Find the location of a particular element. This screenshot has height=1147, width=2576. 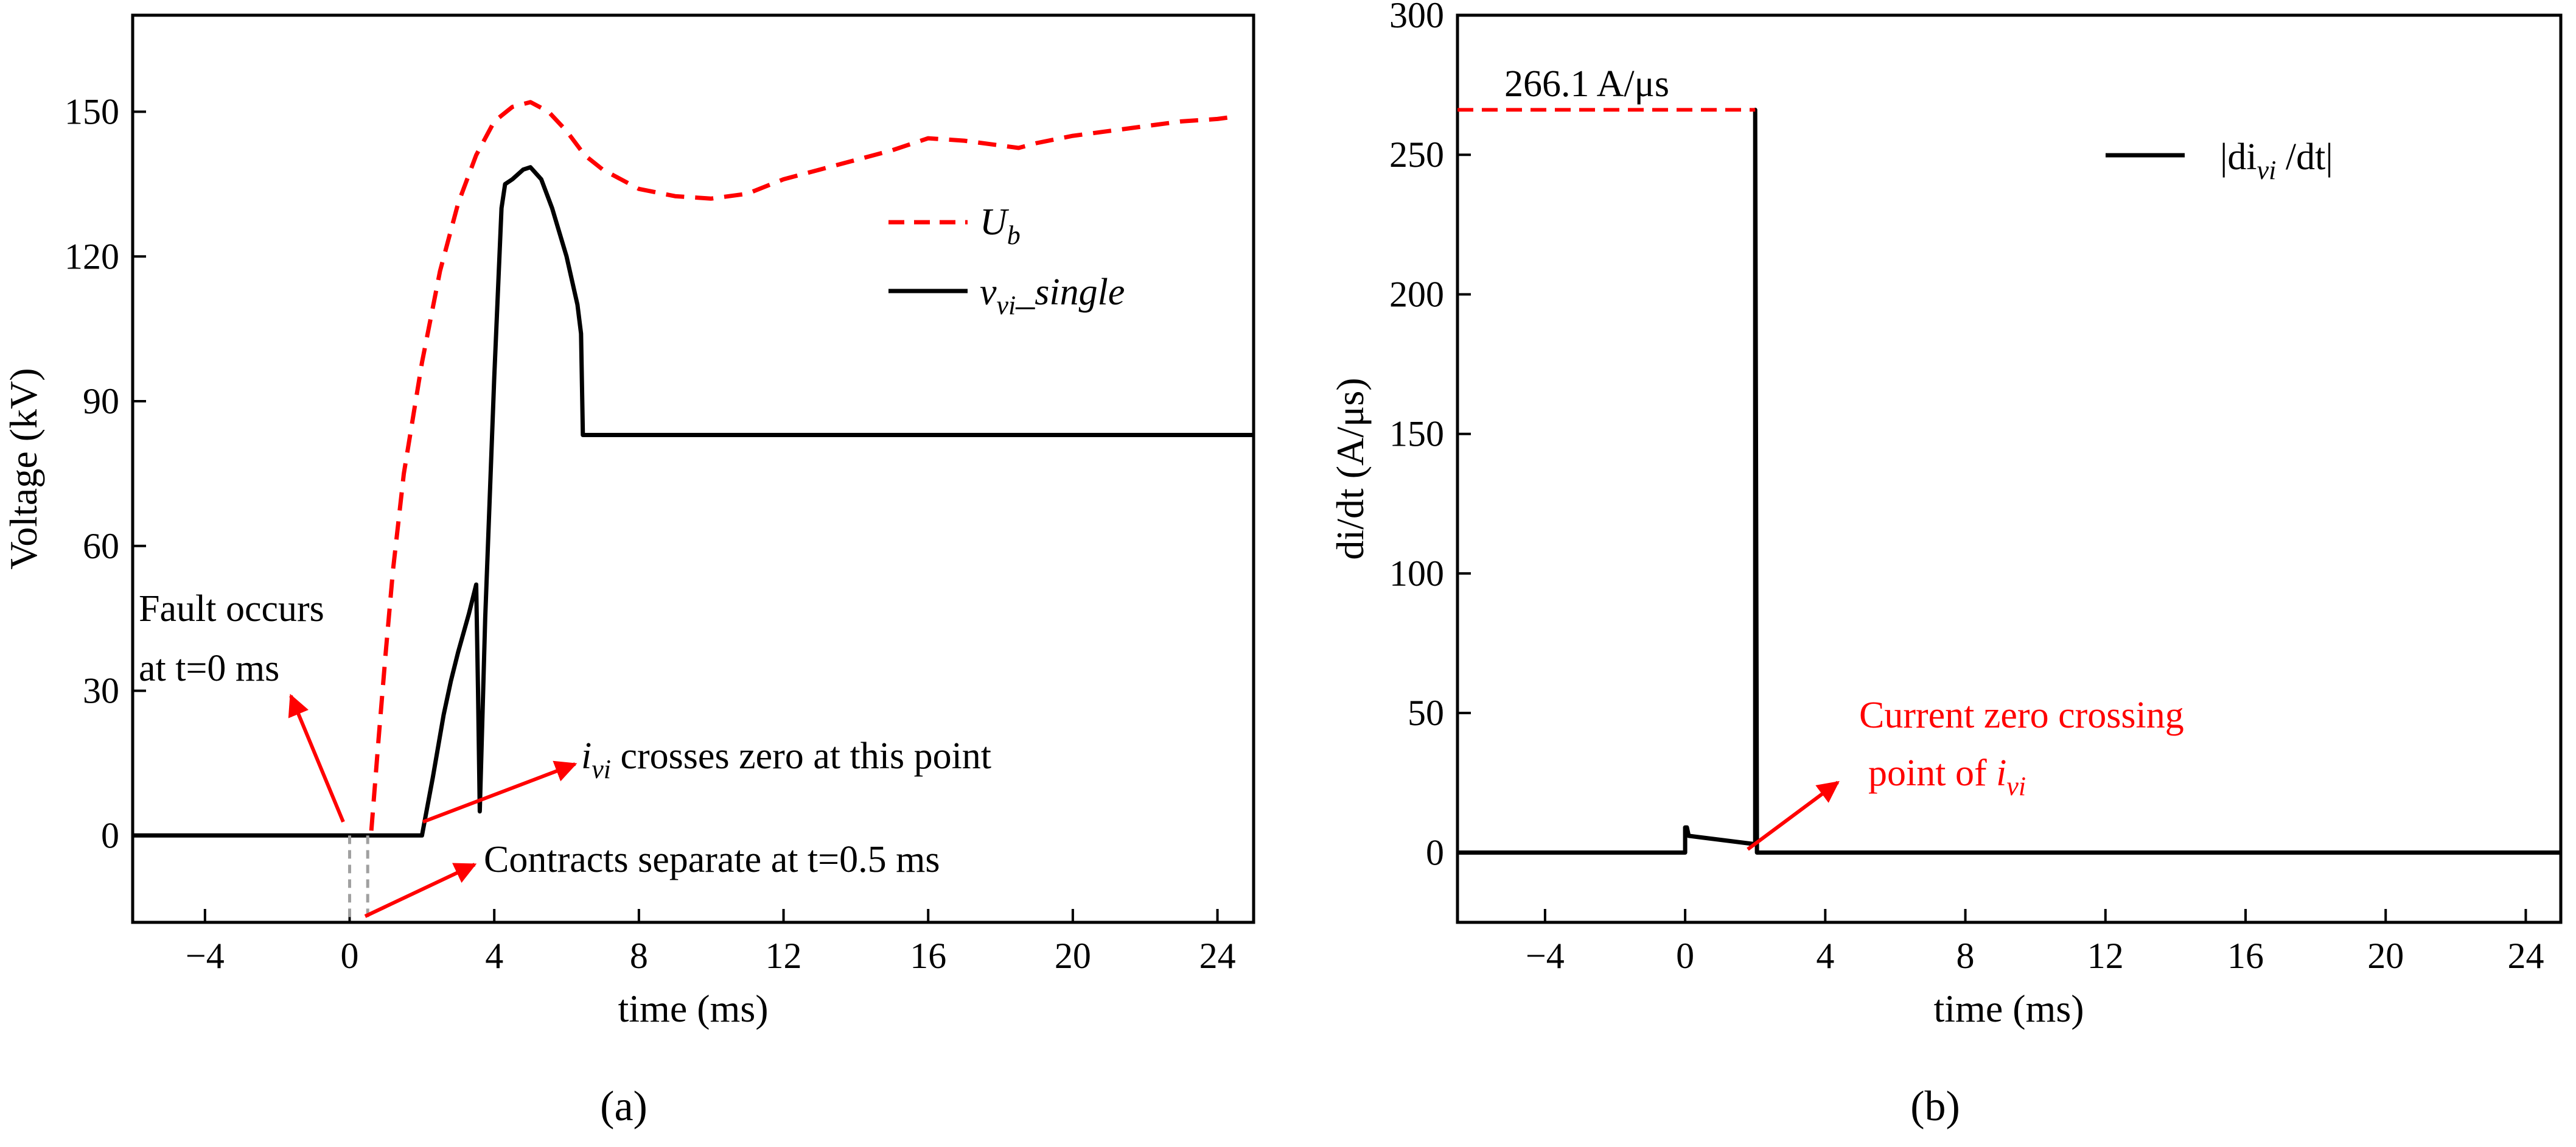

y-axis-label-b: di/dt (A/μs) is located at coordinates (1350, 468).